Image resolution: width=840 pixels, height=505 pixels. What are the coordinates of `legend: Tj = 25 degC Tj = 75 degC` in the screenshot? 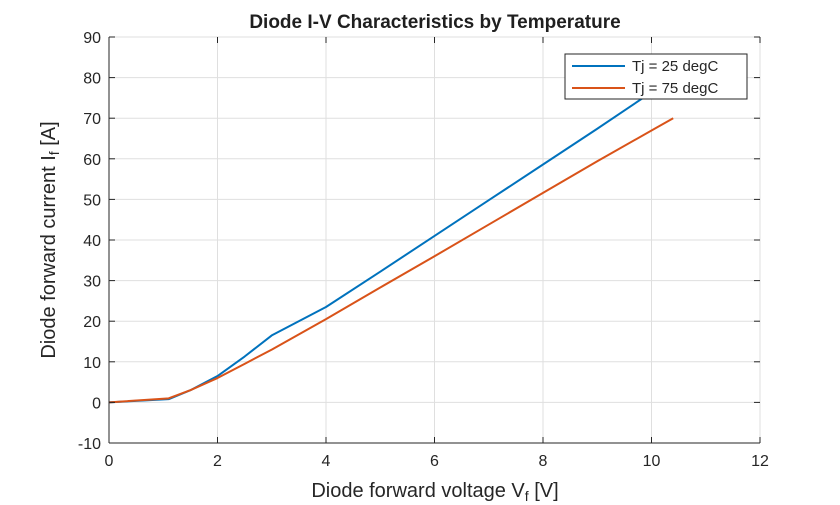 It's located at (656, 76).